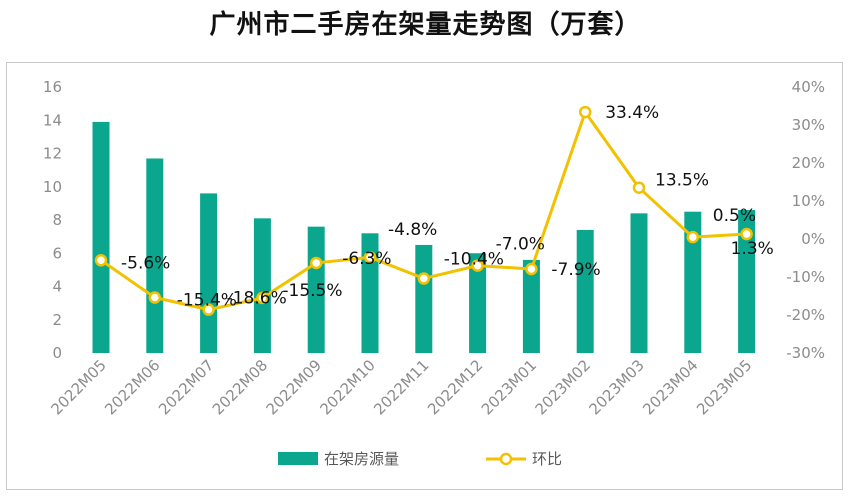 This screenshot has height=496, width=851. I want to click on line-point-2023M01, so click(531, 269).